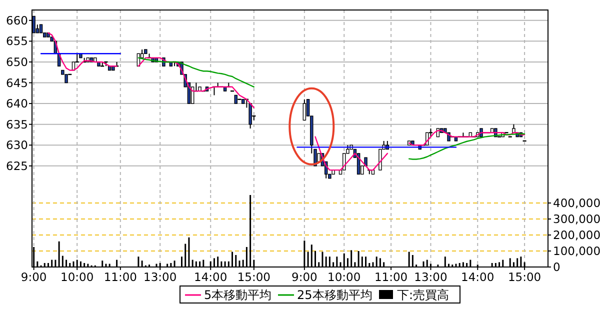 The height and width of the screenshot is (320, 600). I want to click on y-tick-label: 200,000, so click(576, 235).